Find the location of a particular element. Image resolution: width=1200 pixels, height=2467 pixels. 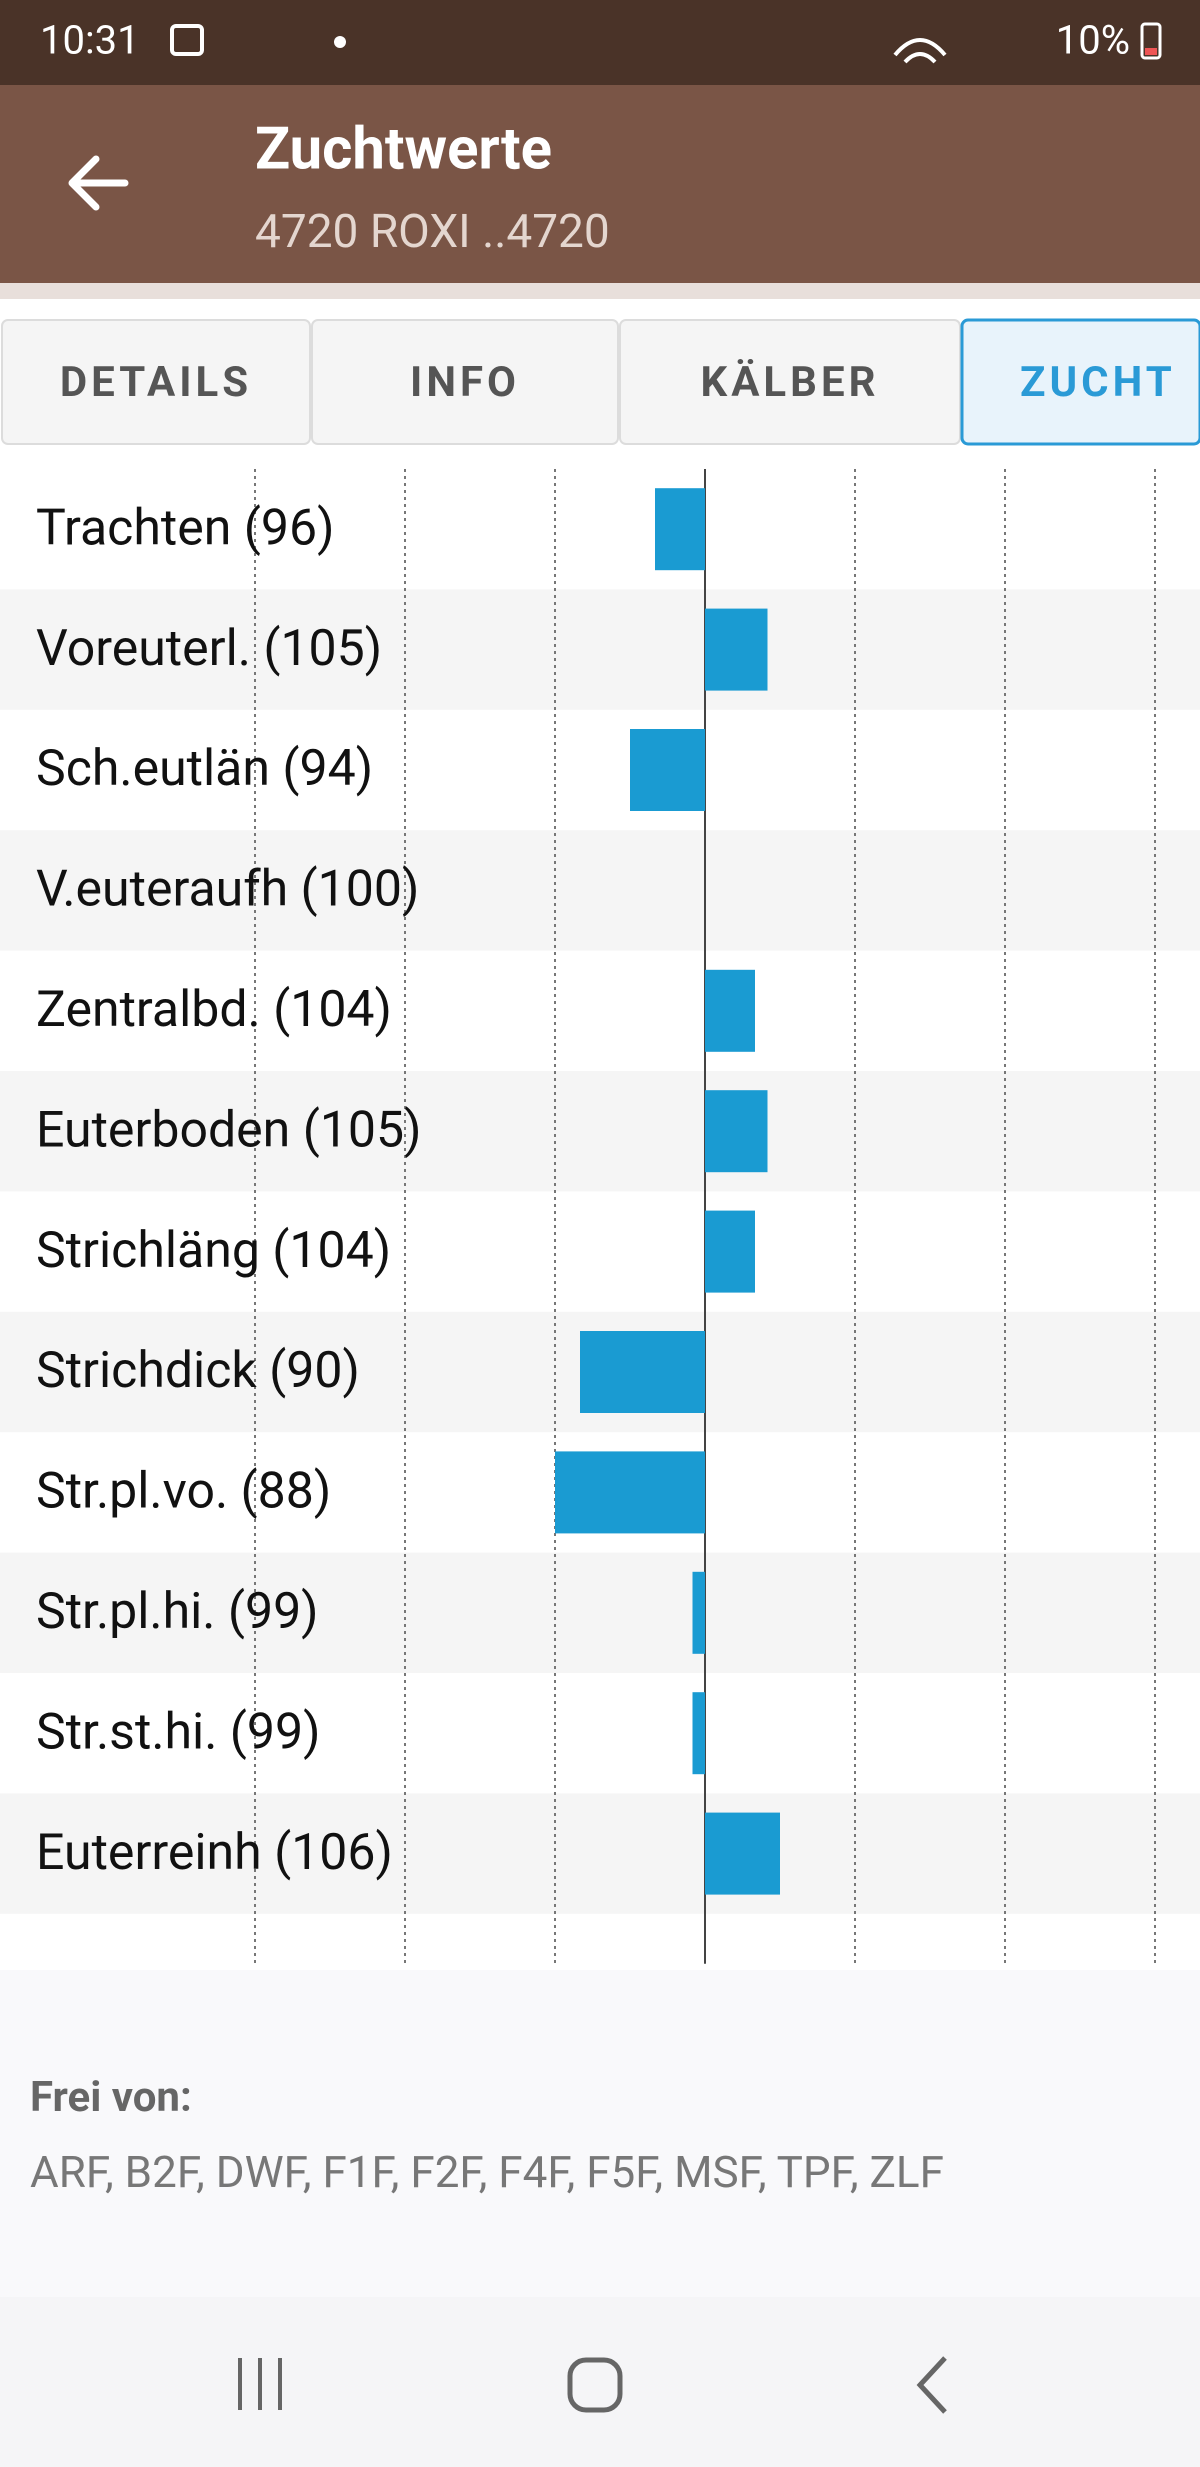

category-label: V.euteraufh (100) is located at coordinates (227, 890).